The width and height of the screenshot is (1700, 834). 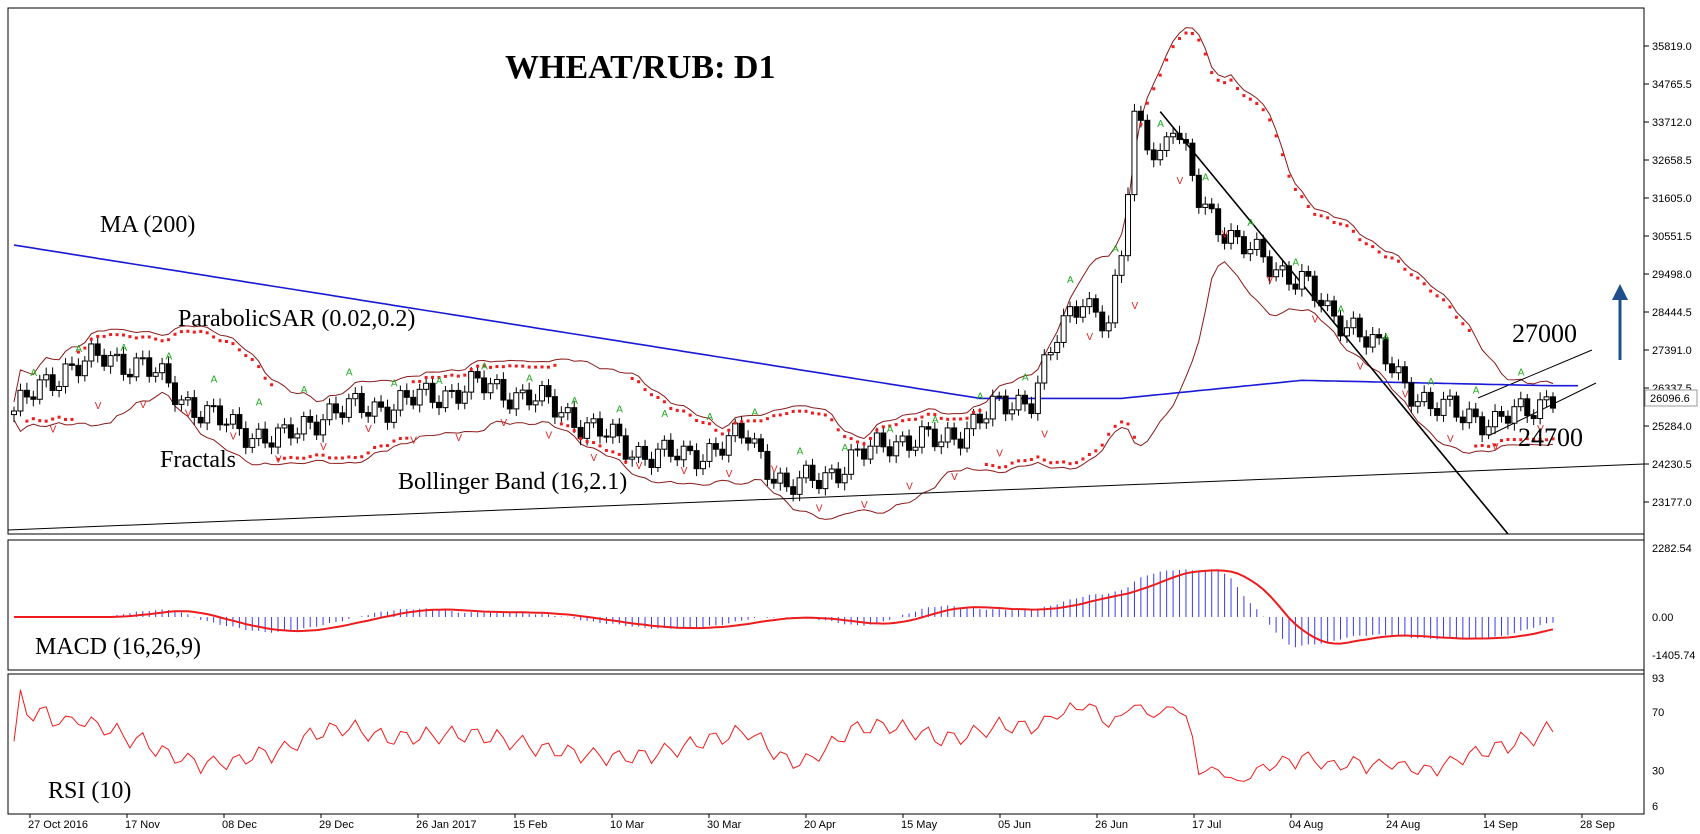 What do you see at coordinates (1620, 322) in the screenshot?
I see `up-arrow-icon` at bounding box center [1620, 322].